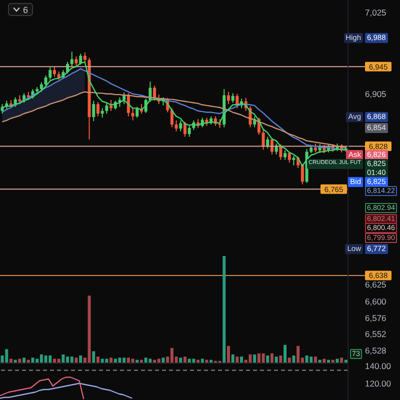  Describe the element at coordinates (376, 350) in the screenshot. I see `y-tick-label: 6,528` at that location.